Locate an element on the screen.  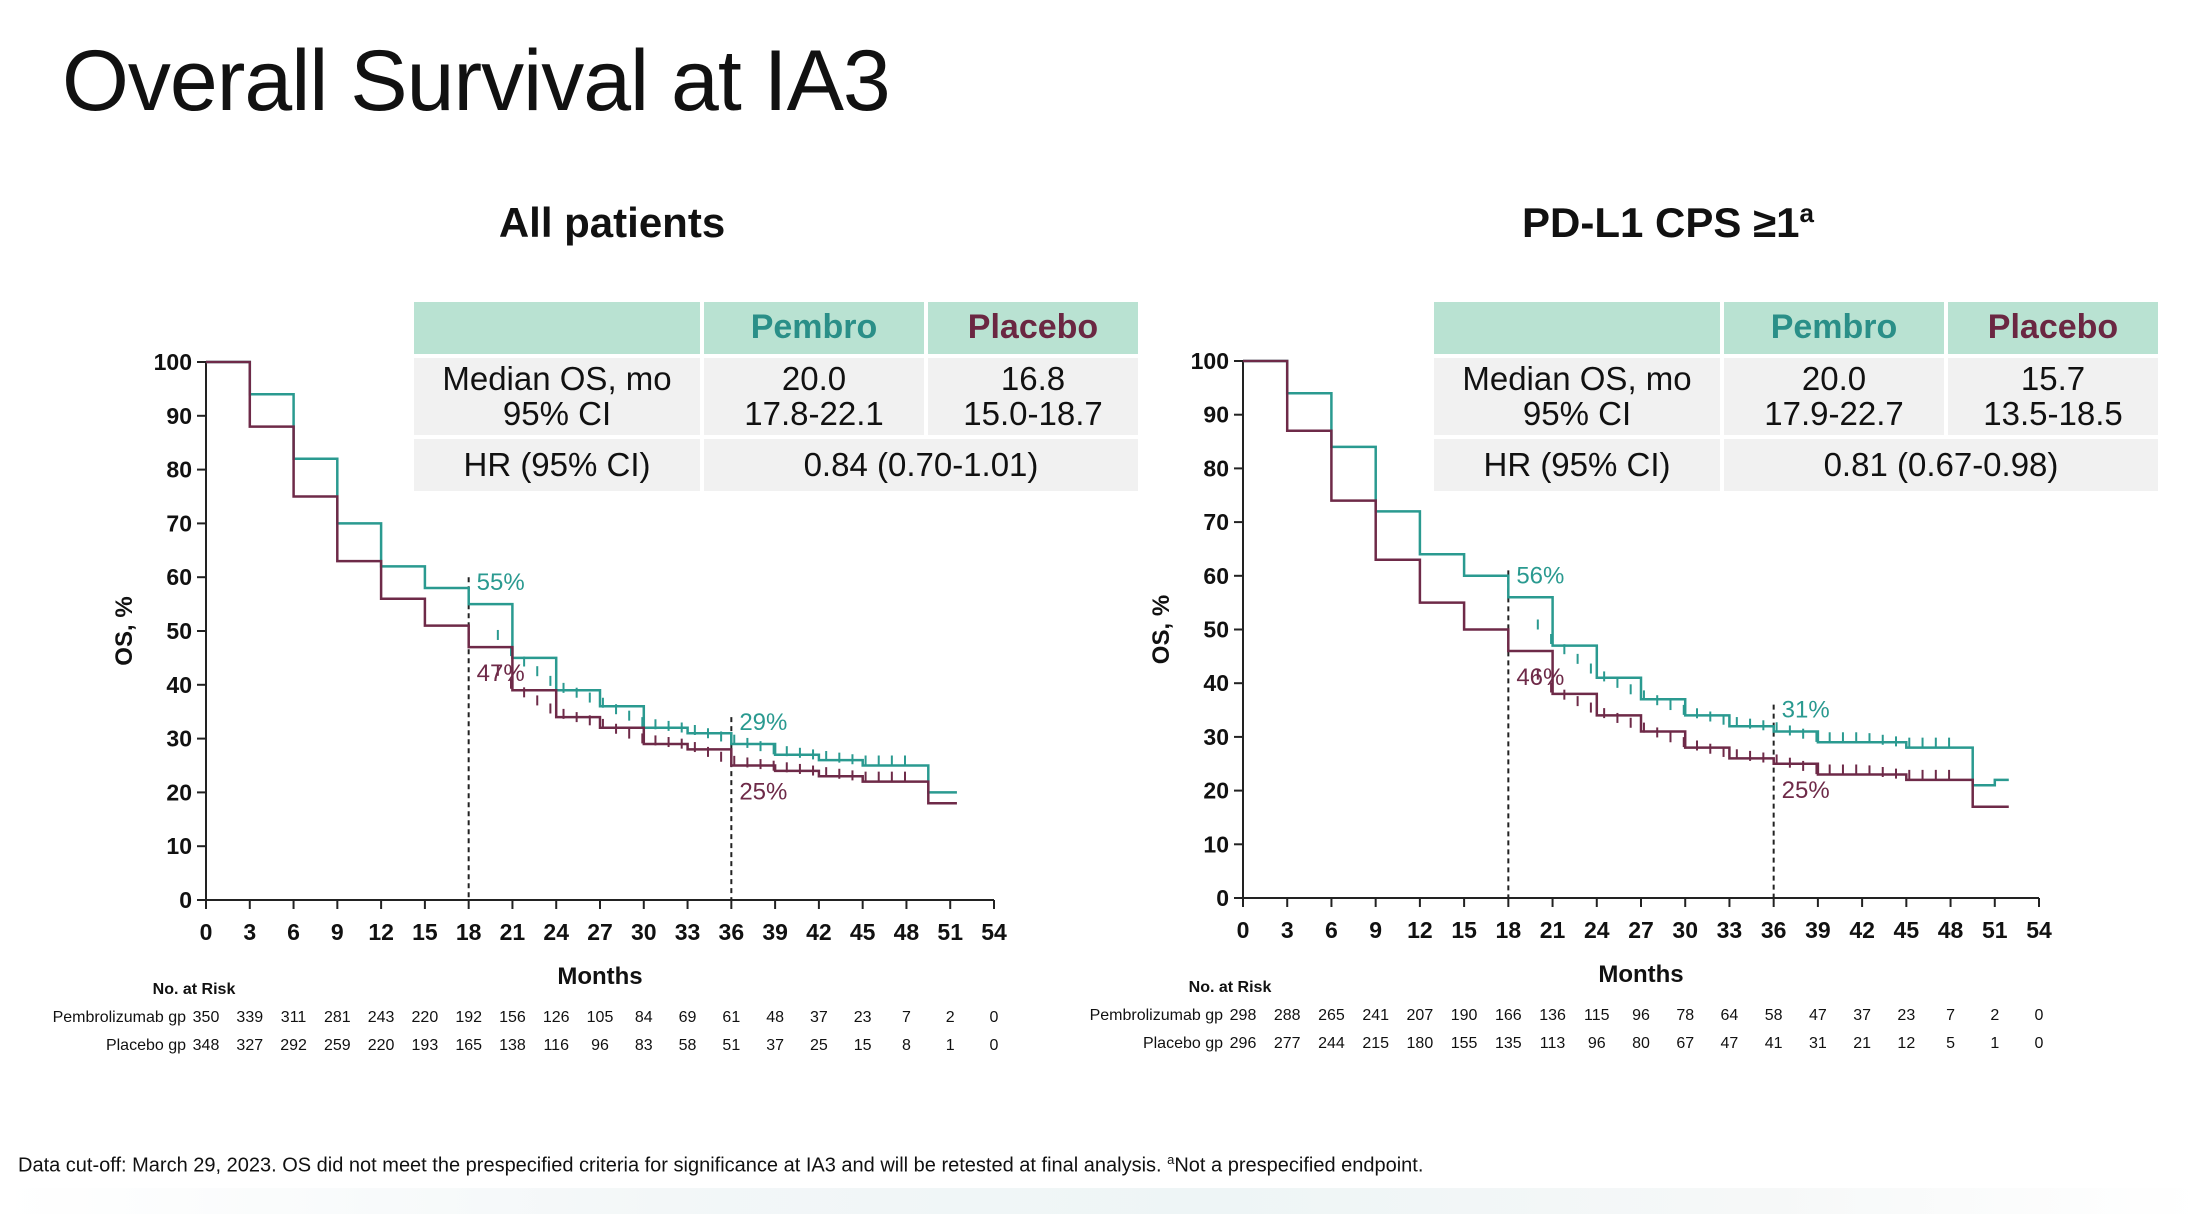
risk-value-pembro: 136 is located at coordinates (1552, 1015).